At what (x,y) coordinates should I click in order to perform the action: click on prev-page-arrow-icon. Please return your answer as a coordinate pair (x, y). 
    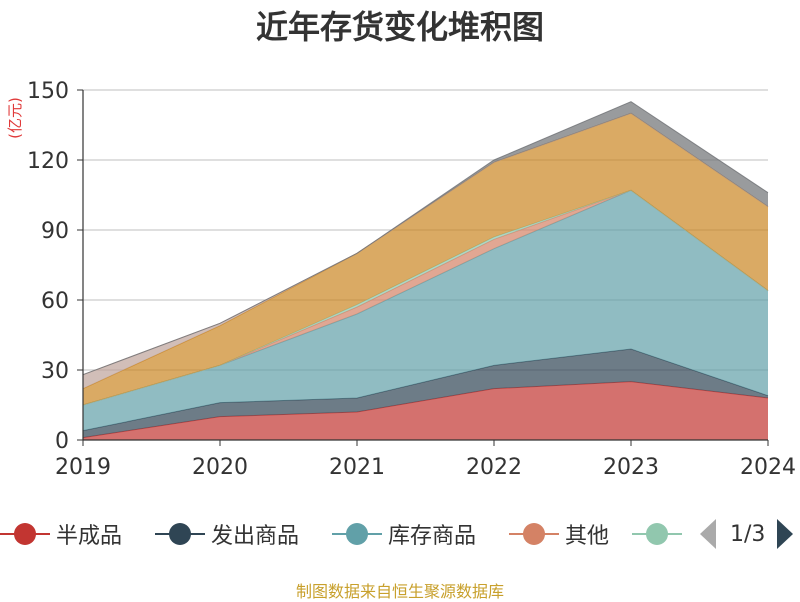
    Looking at the image, I should click on (708, 534).